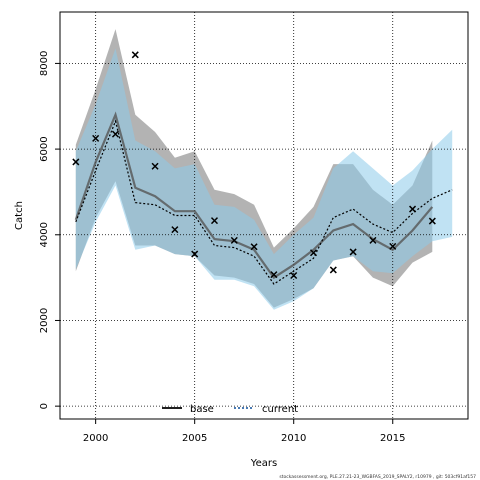 The height and width of the screenshot is (480, 480). I want to click on y-tick-label: 2000, so click(44, 320).